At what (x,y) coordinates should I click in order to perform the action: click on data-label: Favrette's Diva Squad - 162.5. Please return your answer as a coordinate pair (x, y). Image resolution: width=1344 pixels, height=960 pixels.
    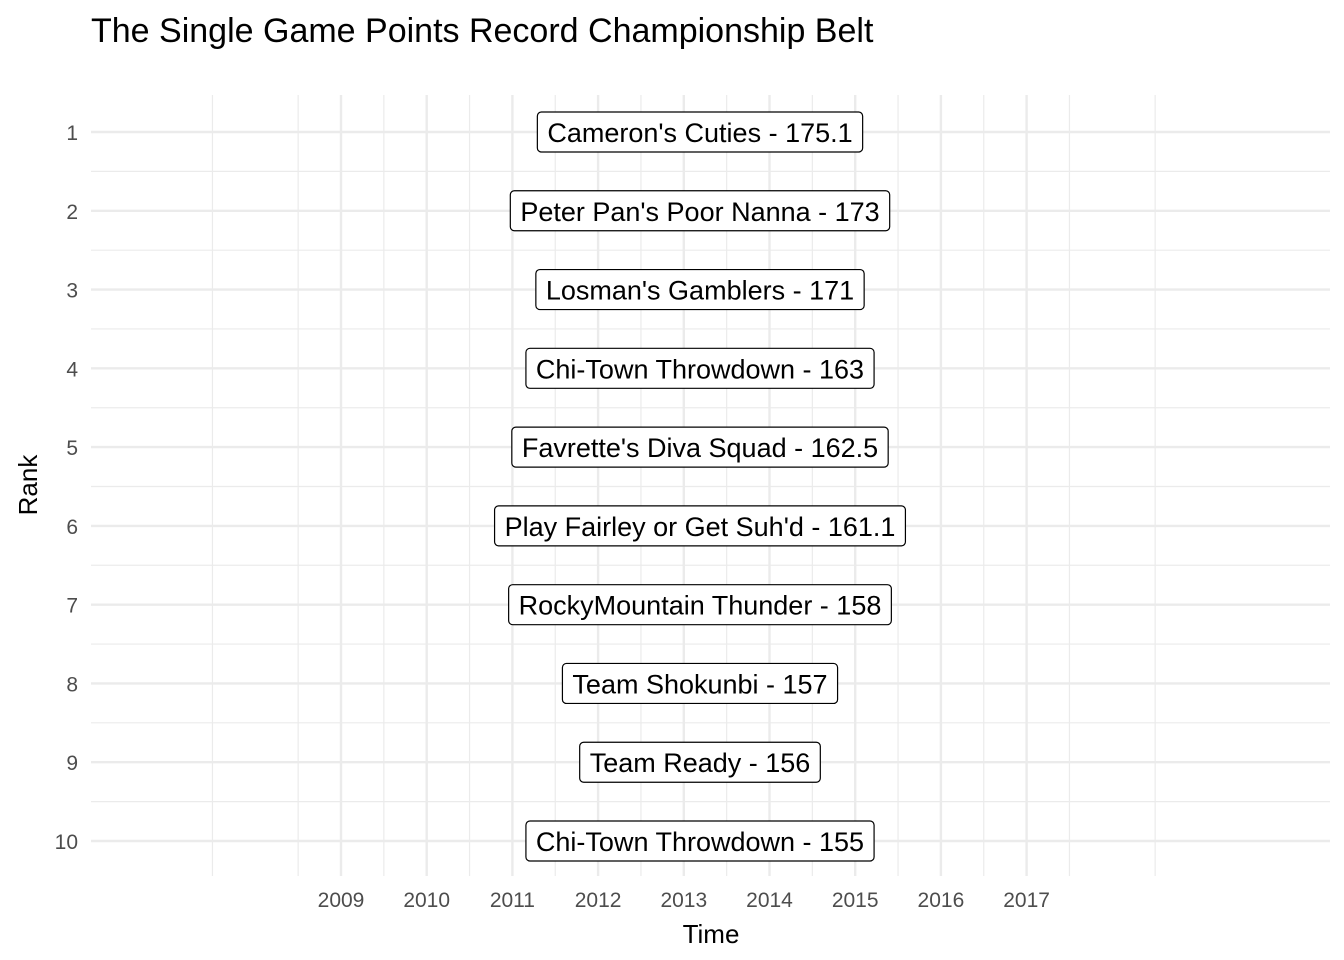
    Looking at the image, I should click on (700, 447).